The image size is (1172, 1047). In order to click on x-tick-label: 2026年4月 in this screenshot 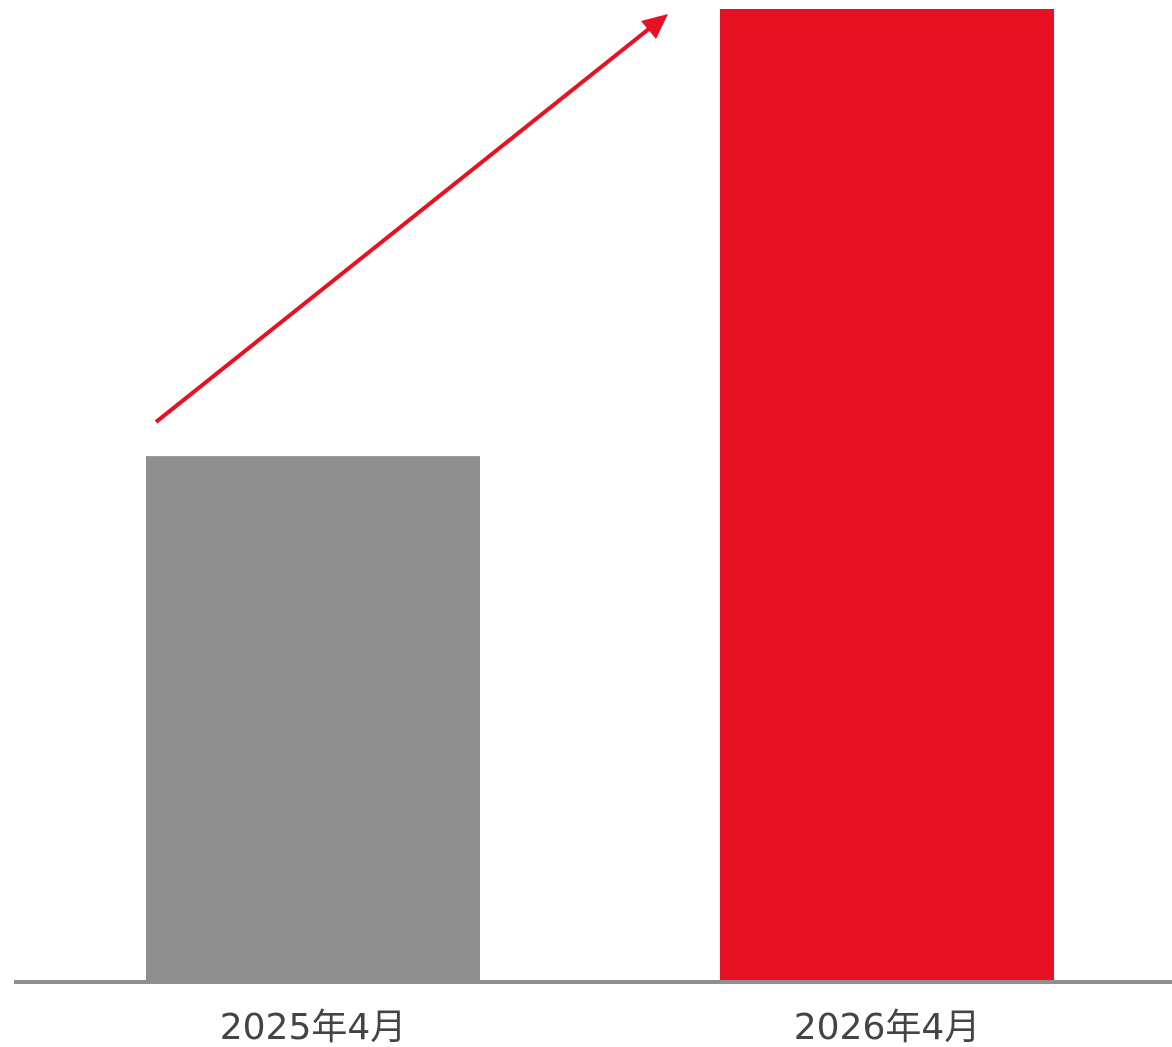, I will do `click(887, 1027)`.